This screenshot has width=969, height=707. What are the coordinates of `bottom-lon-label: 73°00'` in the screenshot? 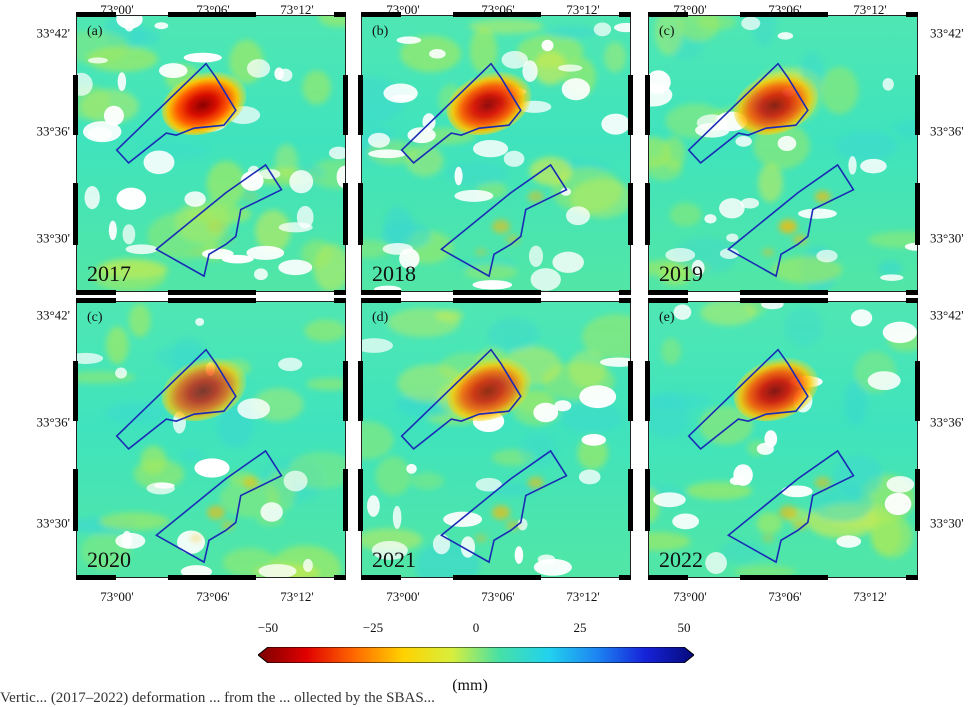 It's located at (690, 596).